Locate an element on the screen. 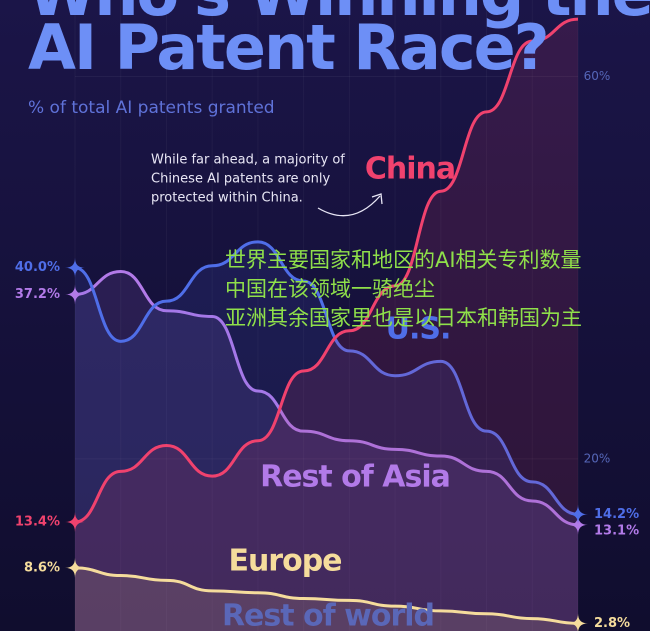 Image resolution: width=650 pixels, height=631 pixels. overlay-text: 世界主要国家和地区的AI相关专利数量 is located at coordinates (403, 260).